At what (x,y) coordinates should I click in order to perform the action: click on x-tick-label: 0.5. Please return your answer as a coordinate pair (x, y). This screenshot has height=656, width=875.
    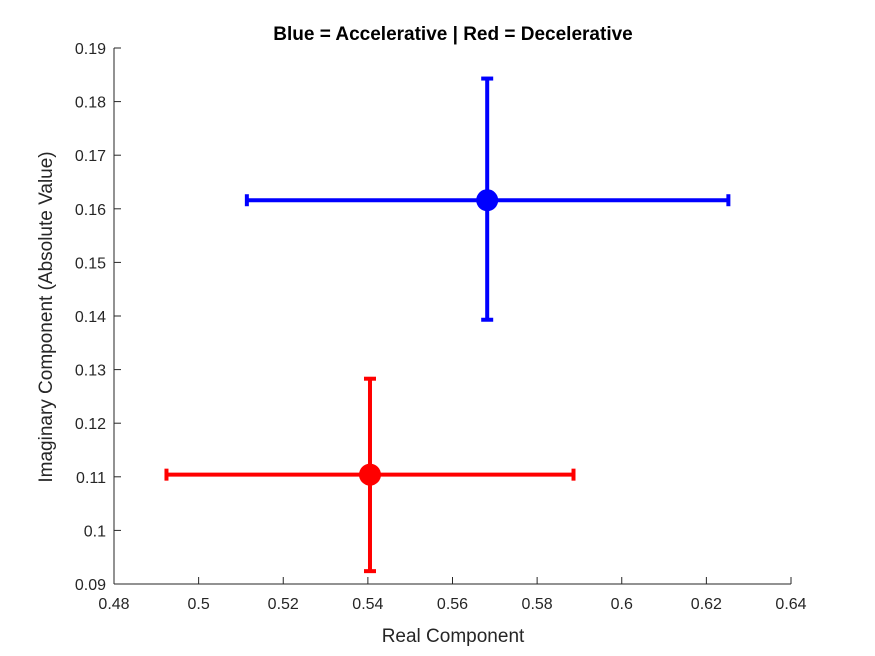
    Looking at the image, I should click on (199, 604).